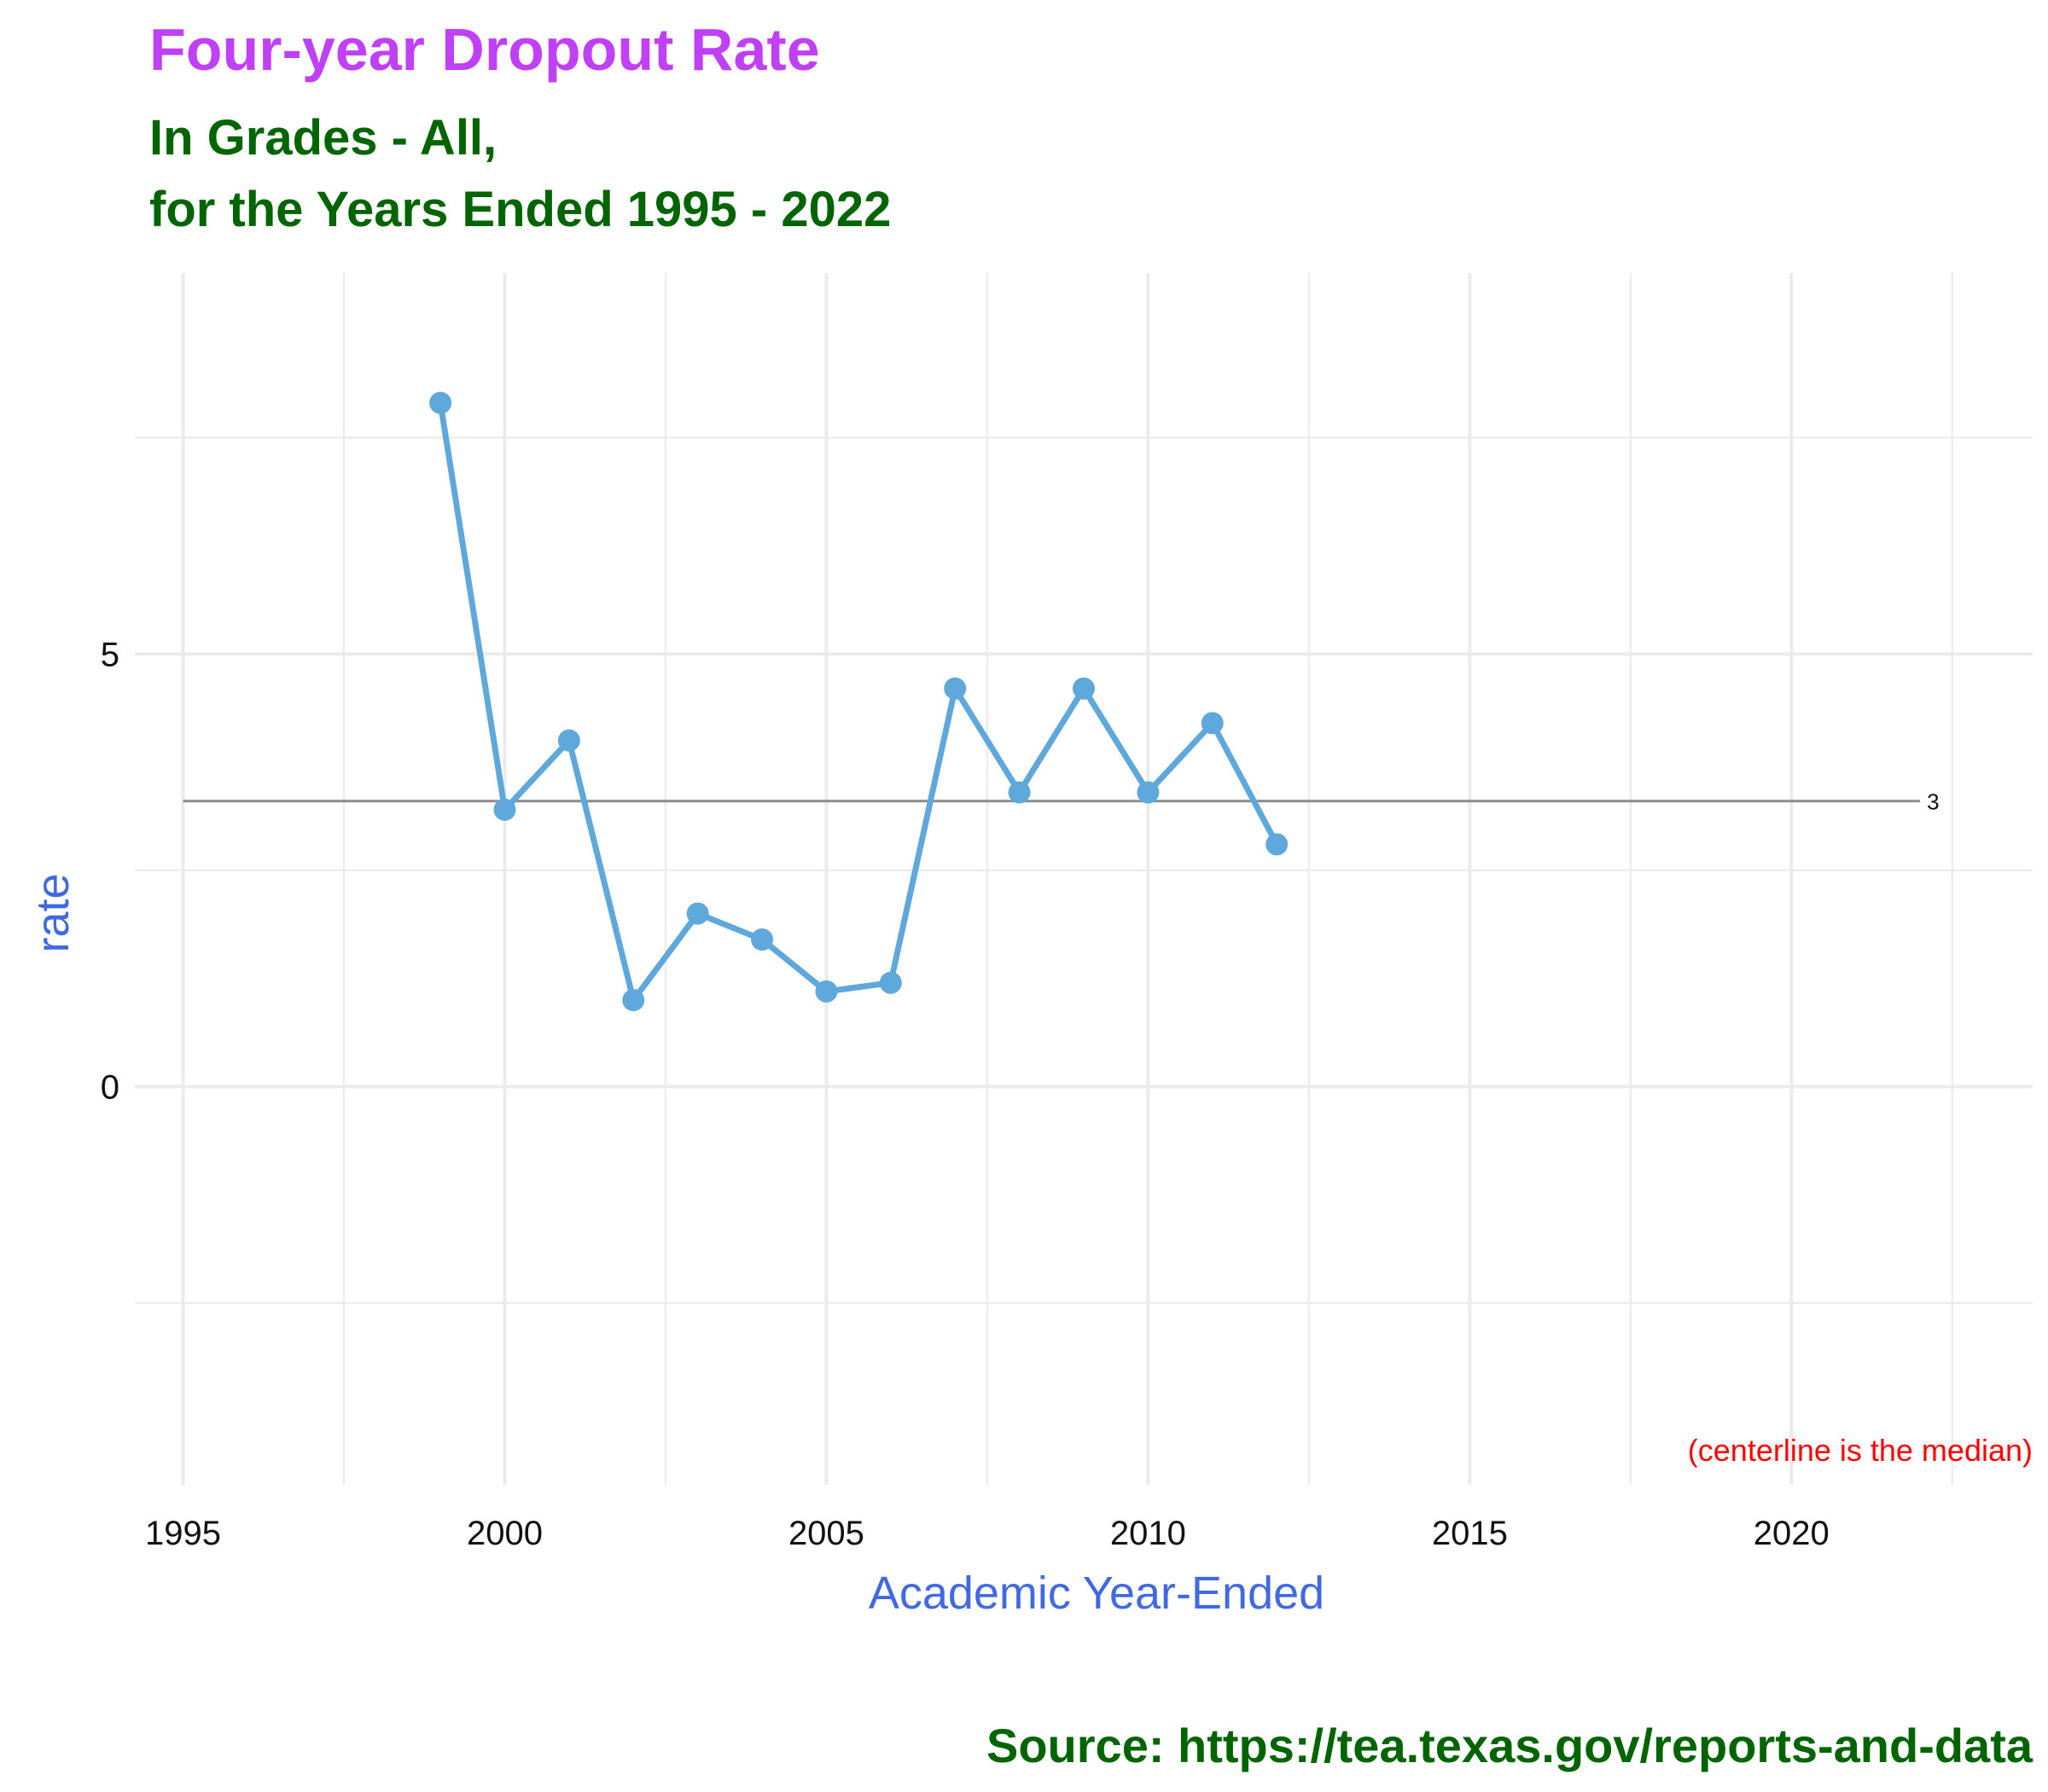  I want to click on x-tick-label: 2005, so click(826, 1533).